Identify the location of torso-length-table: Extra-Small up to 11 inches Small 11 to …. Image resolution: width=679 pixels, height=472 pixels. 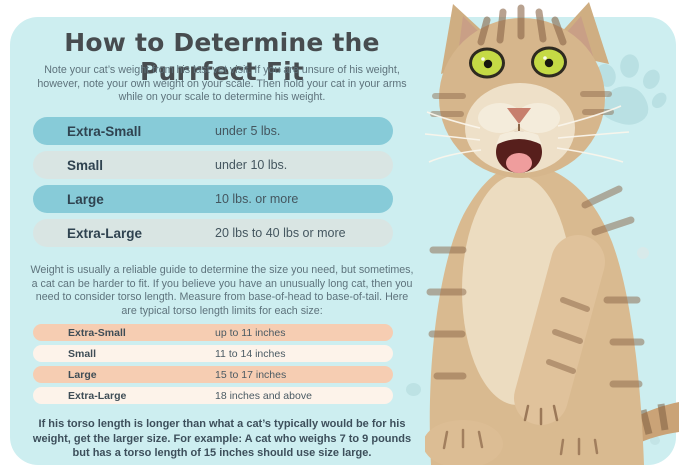
(213, 366).